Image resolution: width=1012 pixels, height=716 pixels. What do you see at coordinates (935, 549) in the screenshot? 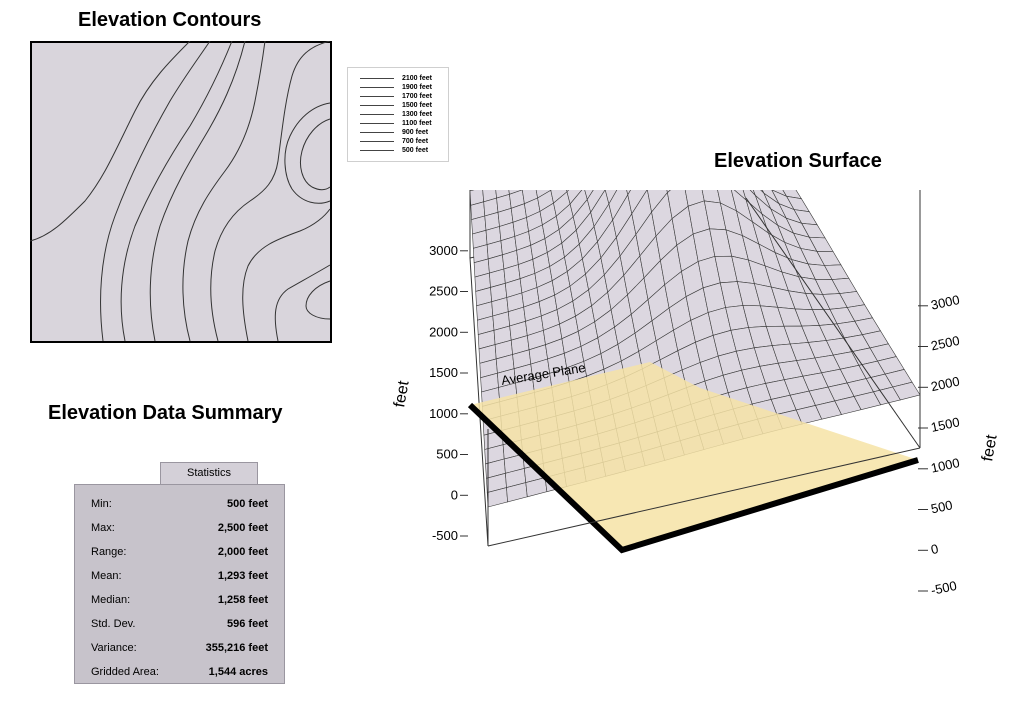
I see `right-z-tick-label: 0` at bounding box center [935, 549].